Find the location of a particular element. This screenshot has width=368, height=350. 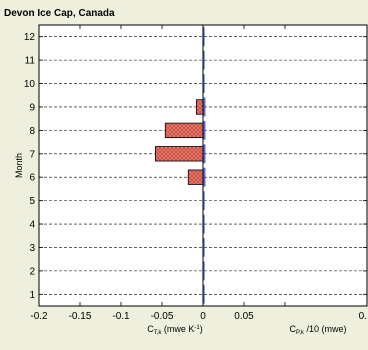

x-tick-label-3: -0.05 is located at coordinates (162, 316).